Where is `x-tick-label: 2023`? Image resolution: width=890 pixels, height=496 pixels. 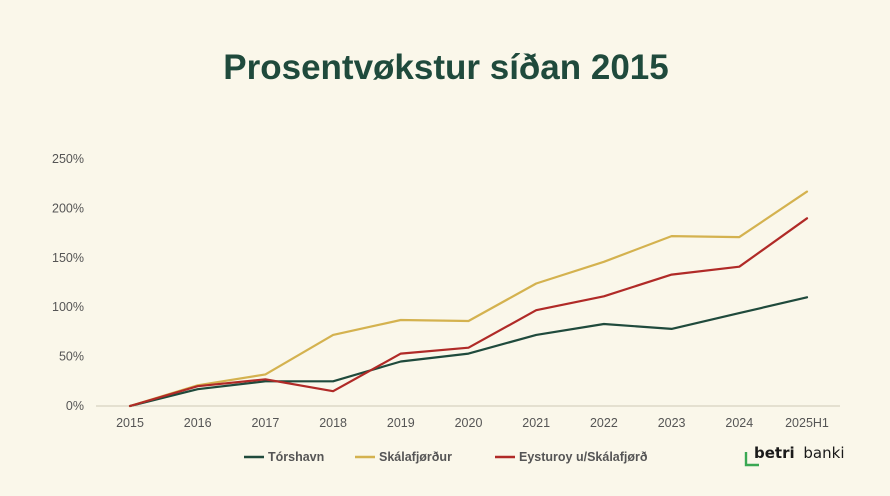 x-tick-label: 2023 is located at coordinates (672, 423).